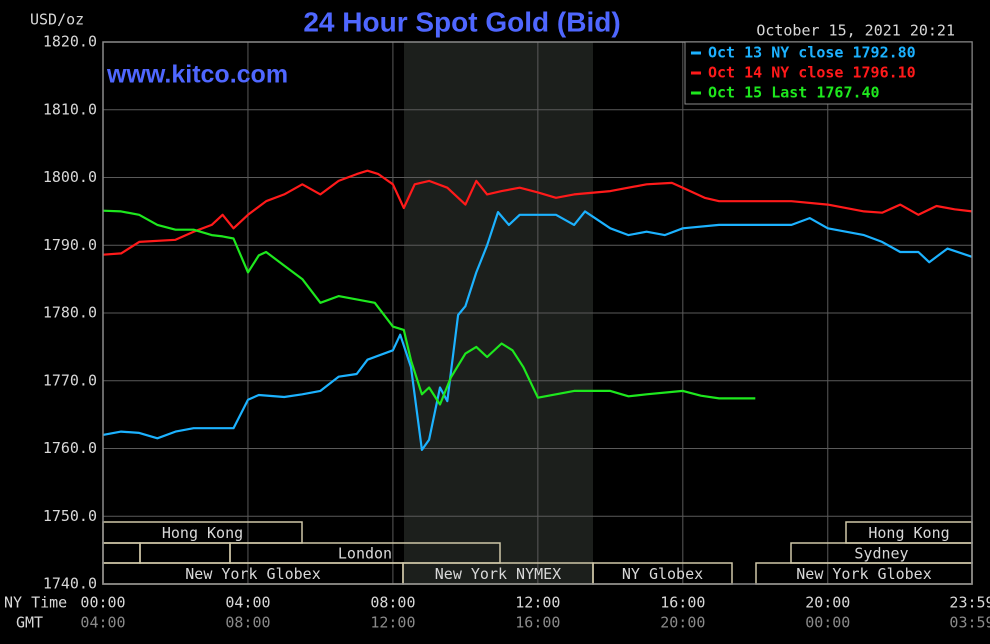 The width and height of the screenshot is (990, 644). Describe the element at coordinates (461, 21) in the screenshot. I see `chart-title: 24 Hour Spot Gold (Bid)` at that location.